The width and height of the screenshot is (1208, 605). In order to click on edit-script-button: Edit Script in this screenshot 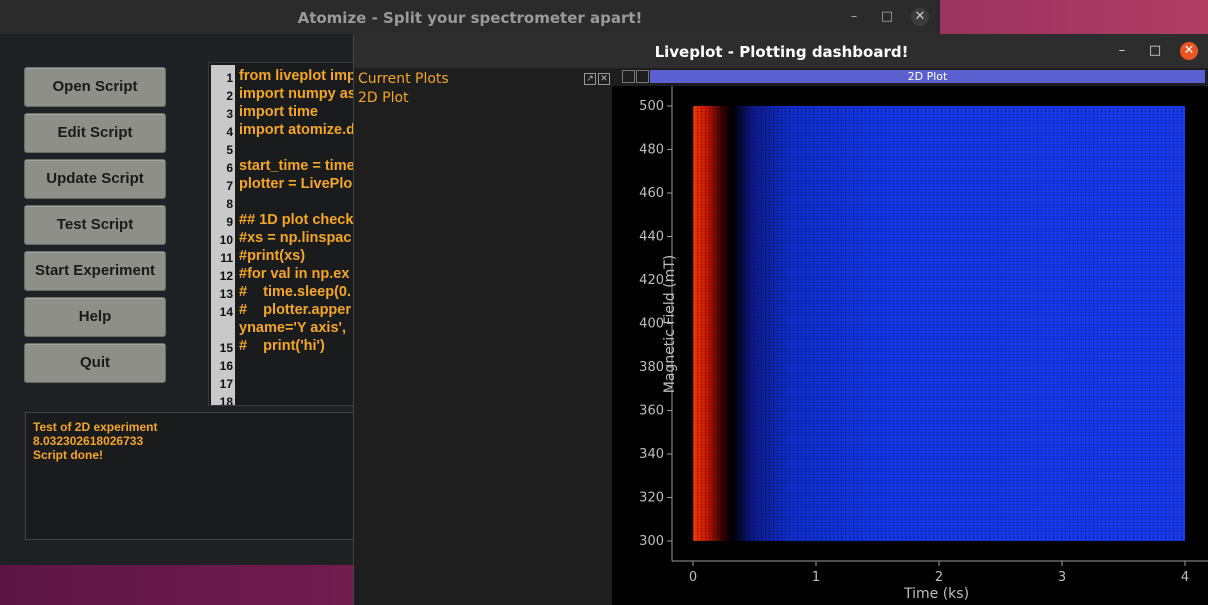, I will do `click(95, 133)`.